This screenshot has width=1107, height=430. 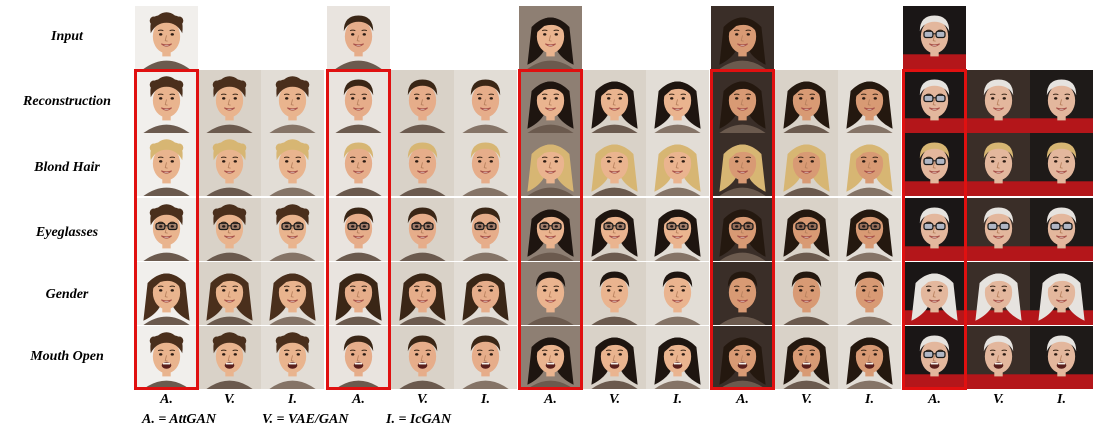 What do you see at coordinates (67, 101) in the screenshot?
I see `row-label-reconstruction: Reconstruction` at bounding box center [67, 101].